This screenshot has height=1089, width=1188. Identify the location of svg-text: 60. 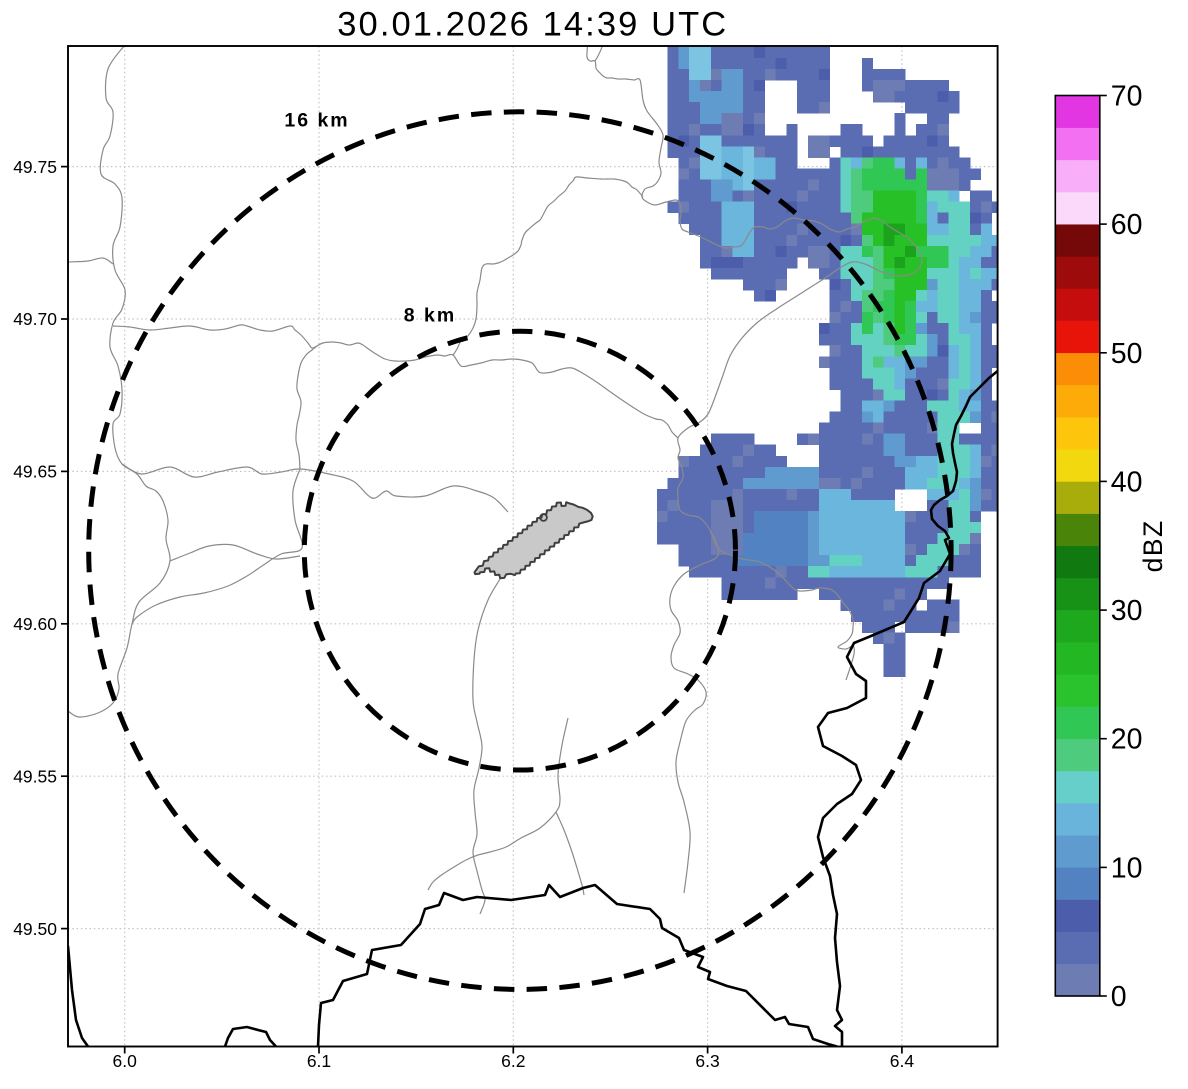
(1127, 225).